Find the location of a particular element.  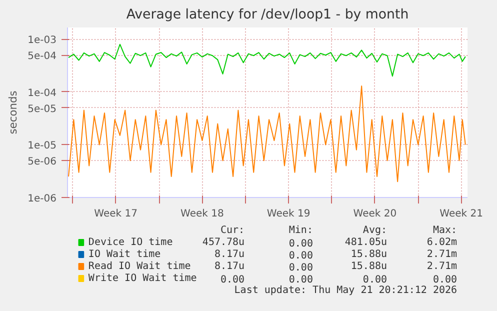

text: 6.02m is located at coordinates (442, 242).